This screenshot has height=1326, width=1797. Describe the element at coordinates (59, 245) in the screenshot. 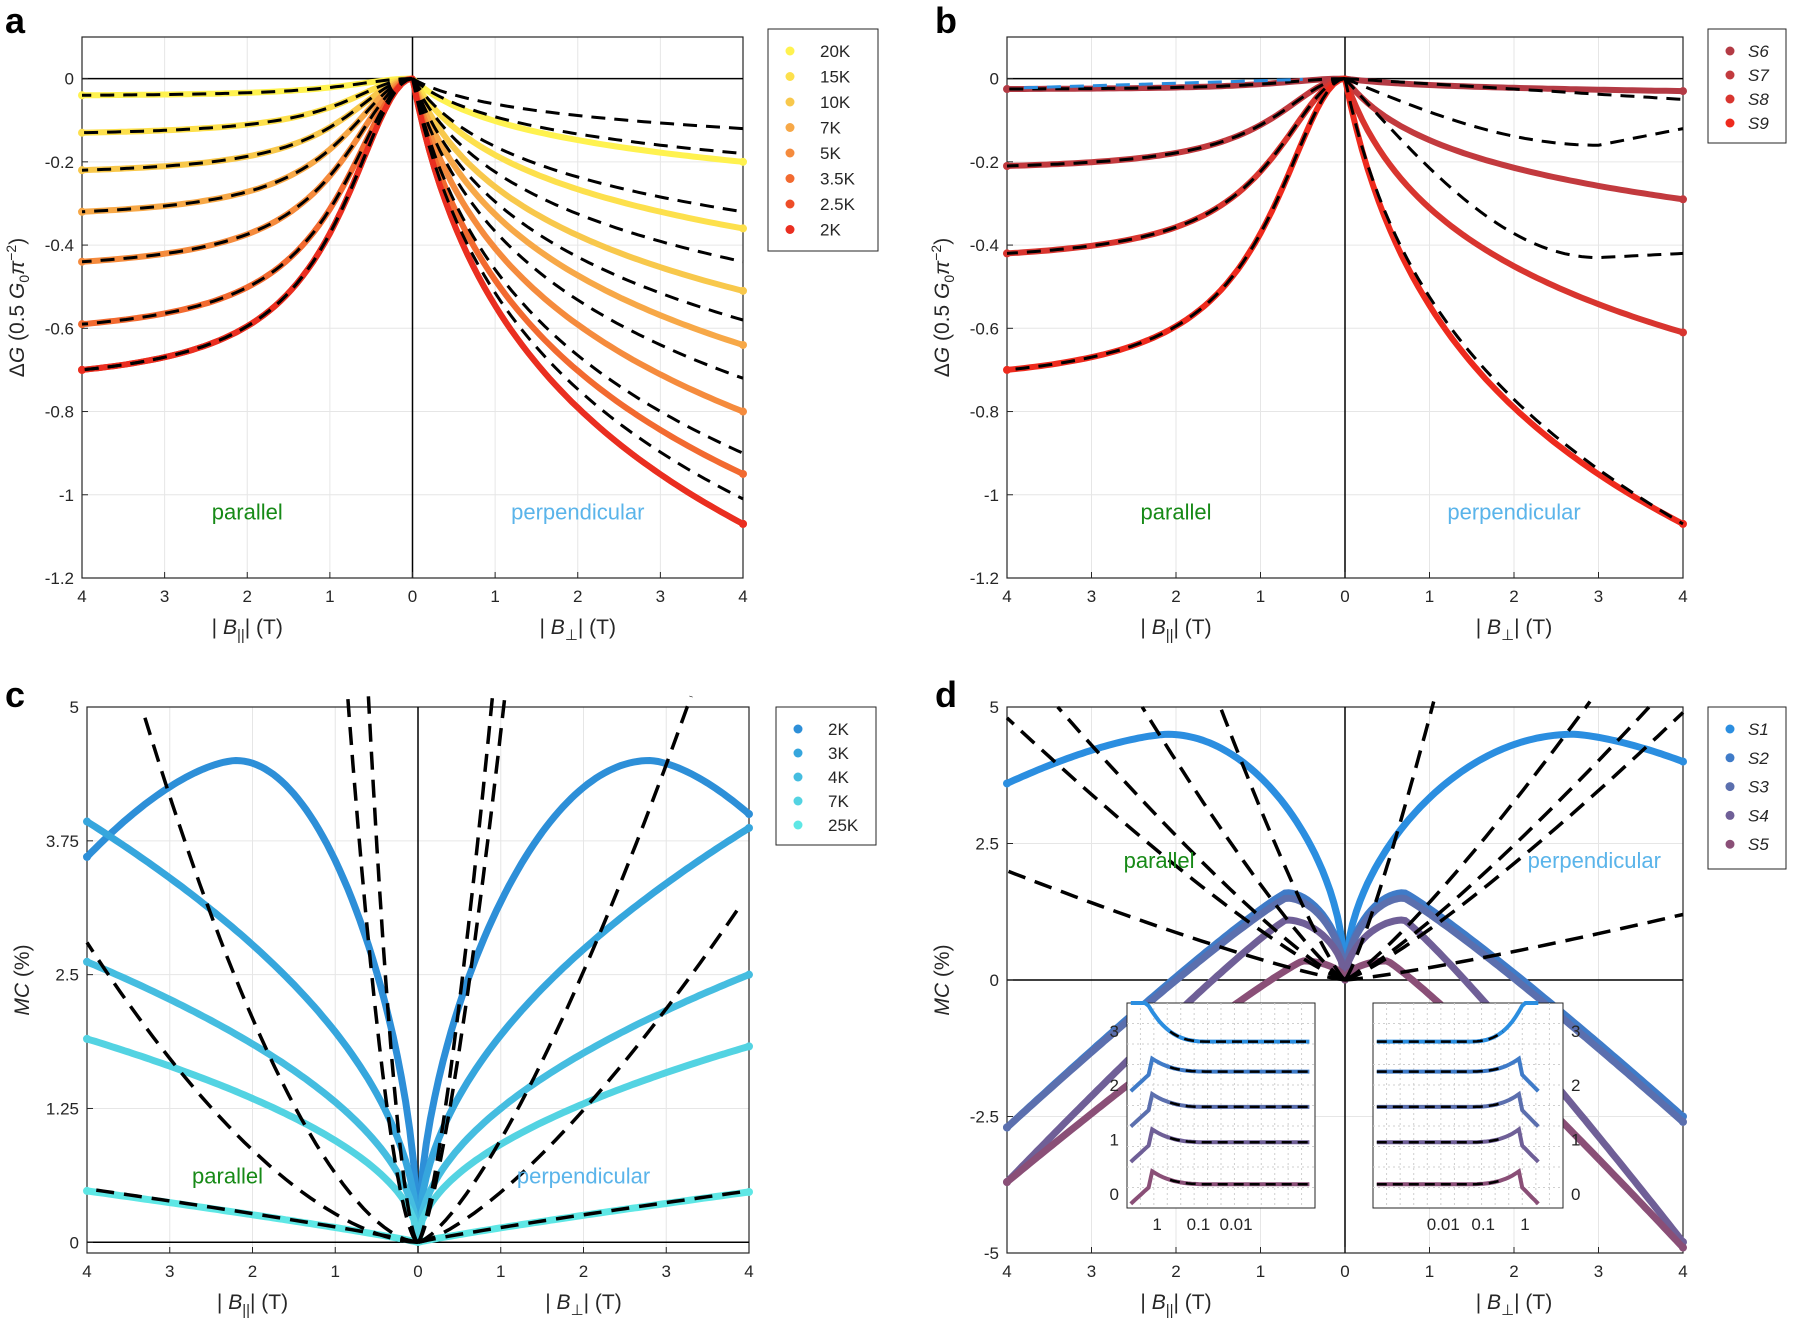

I see `y-tick-label: -0.4` at that location.